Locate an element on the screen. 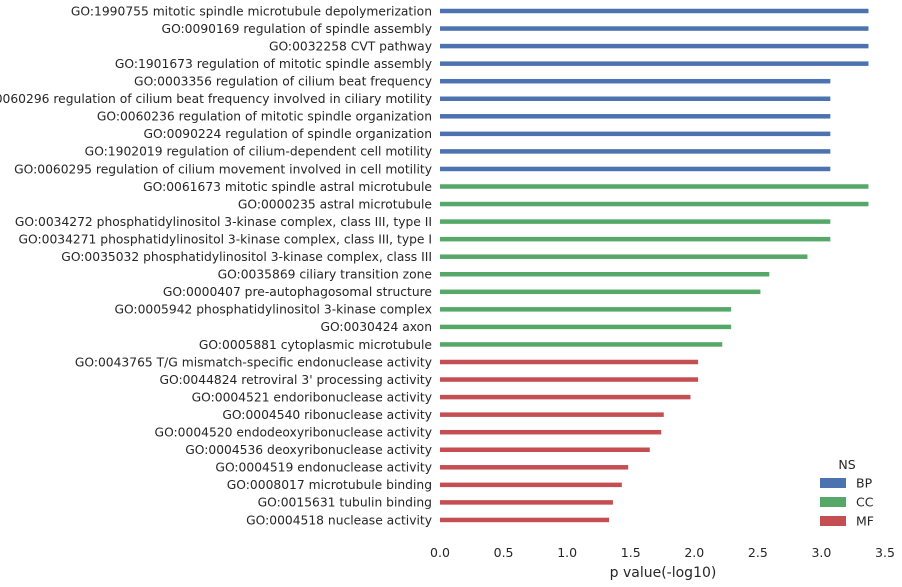  x-tick-label: 1.5 is located at coordinates (631, 552).